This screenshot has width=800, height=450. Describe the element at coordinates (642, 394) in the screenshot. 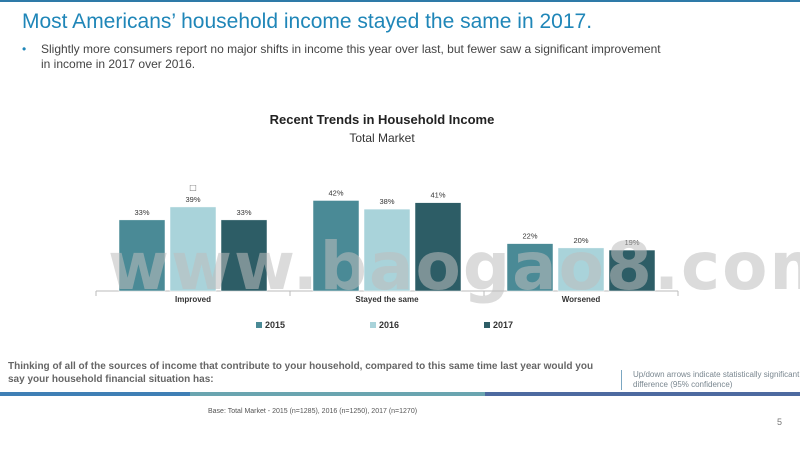

I see `footer-band-right` at that location.